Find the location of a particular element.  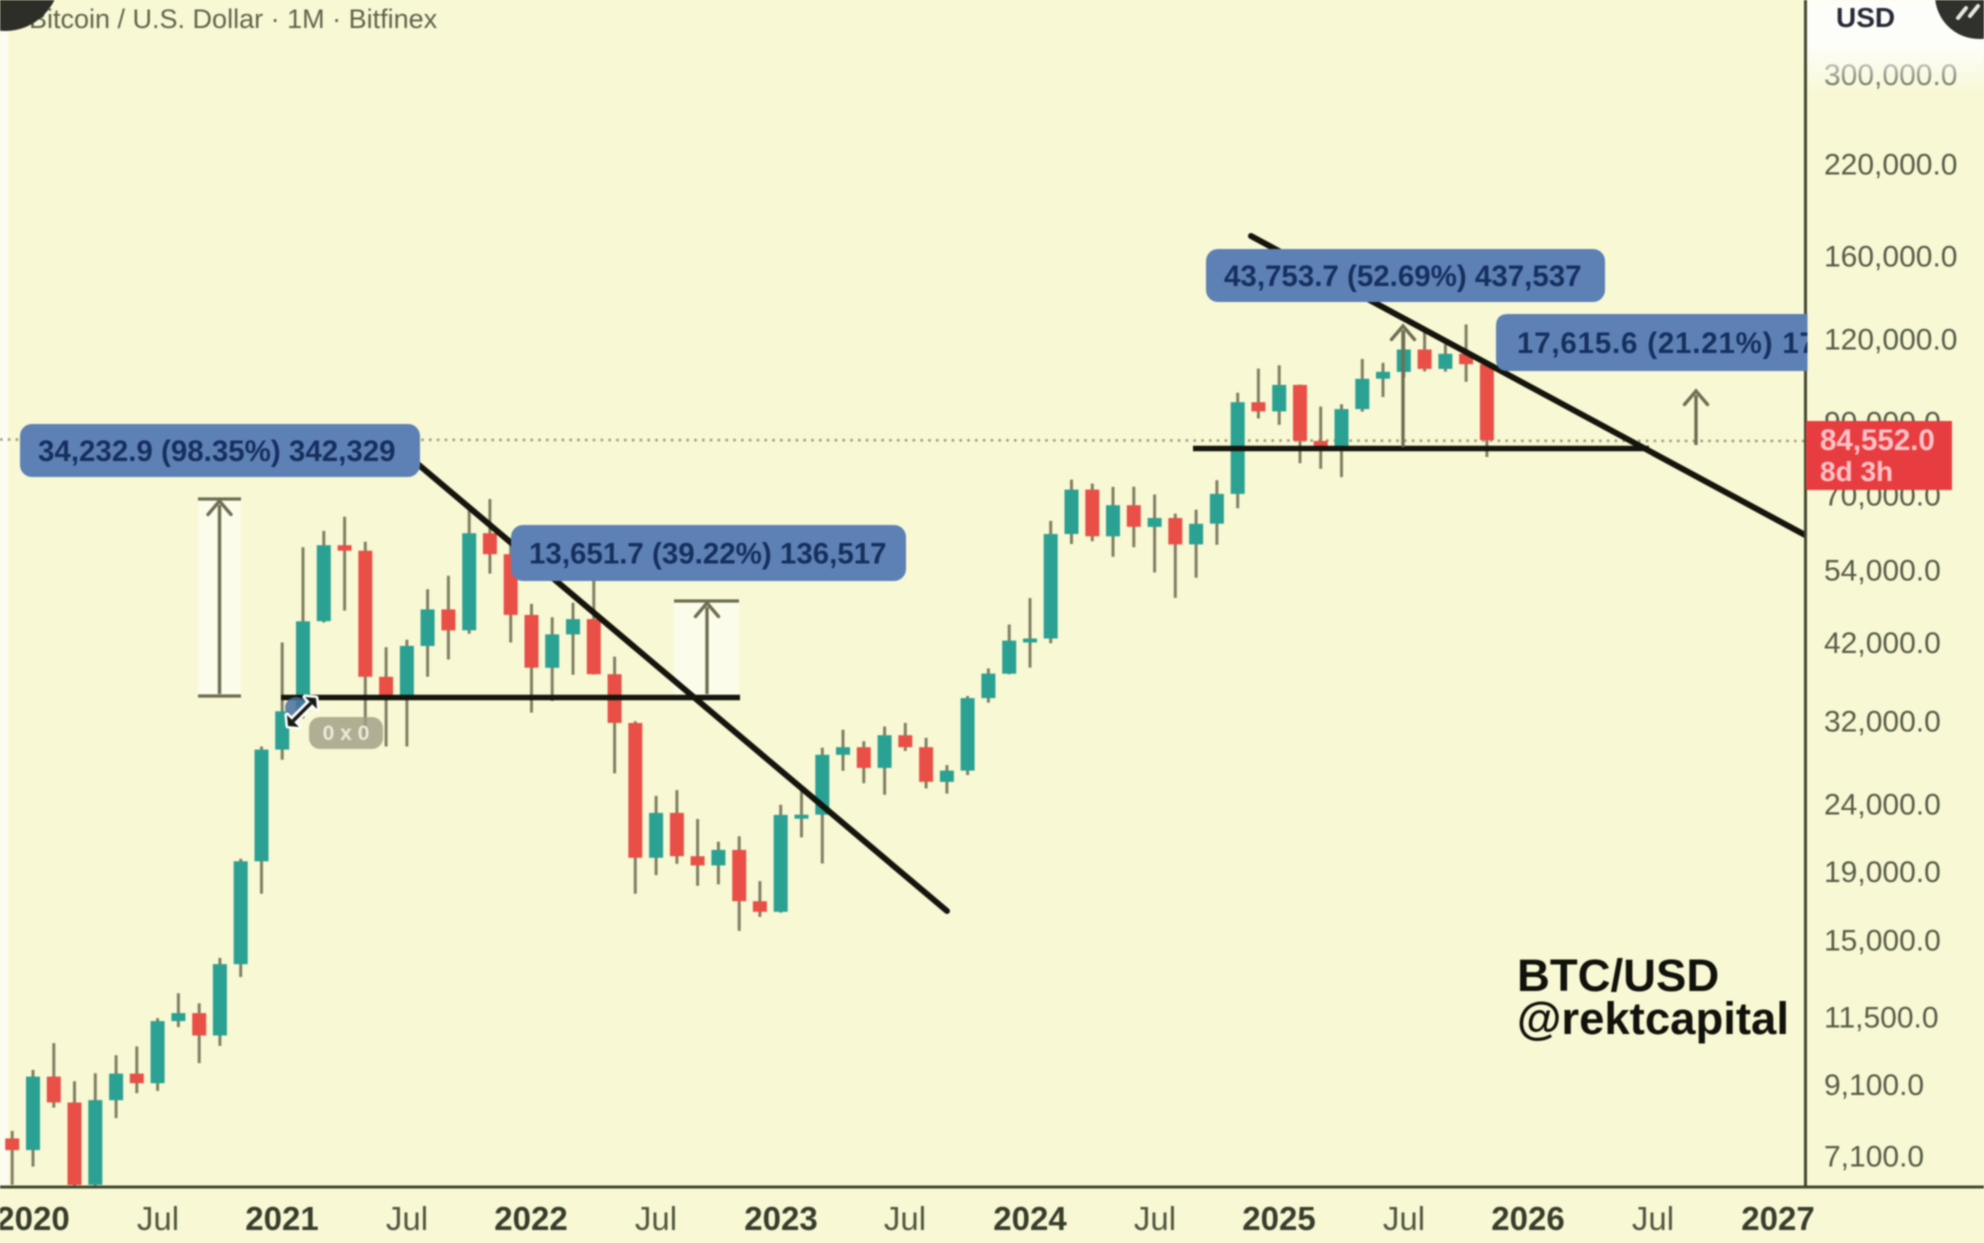

svg-text: 2020 is located at coordinates (35, 1218).